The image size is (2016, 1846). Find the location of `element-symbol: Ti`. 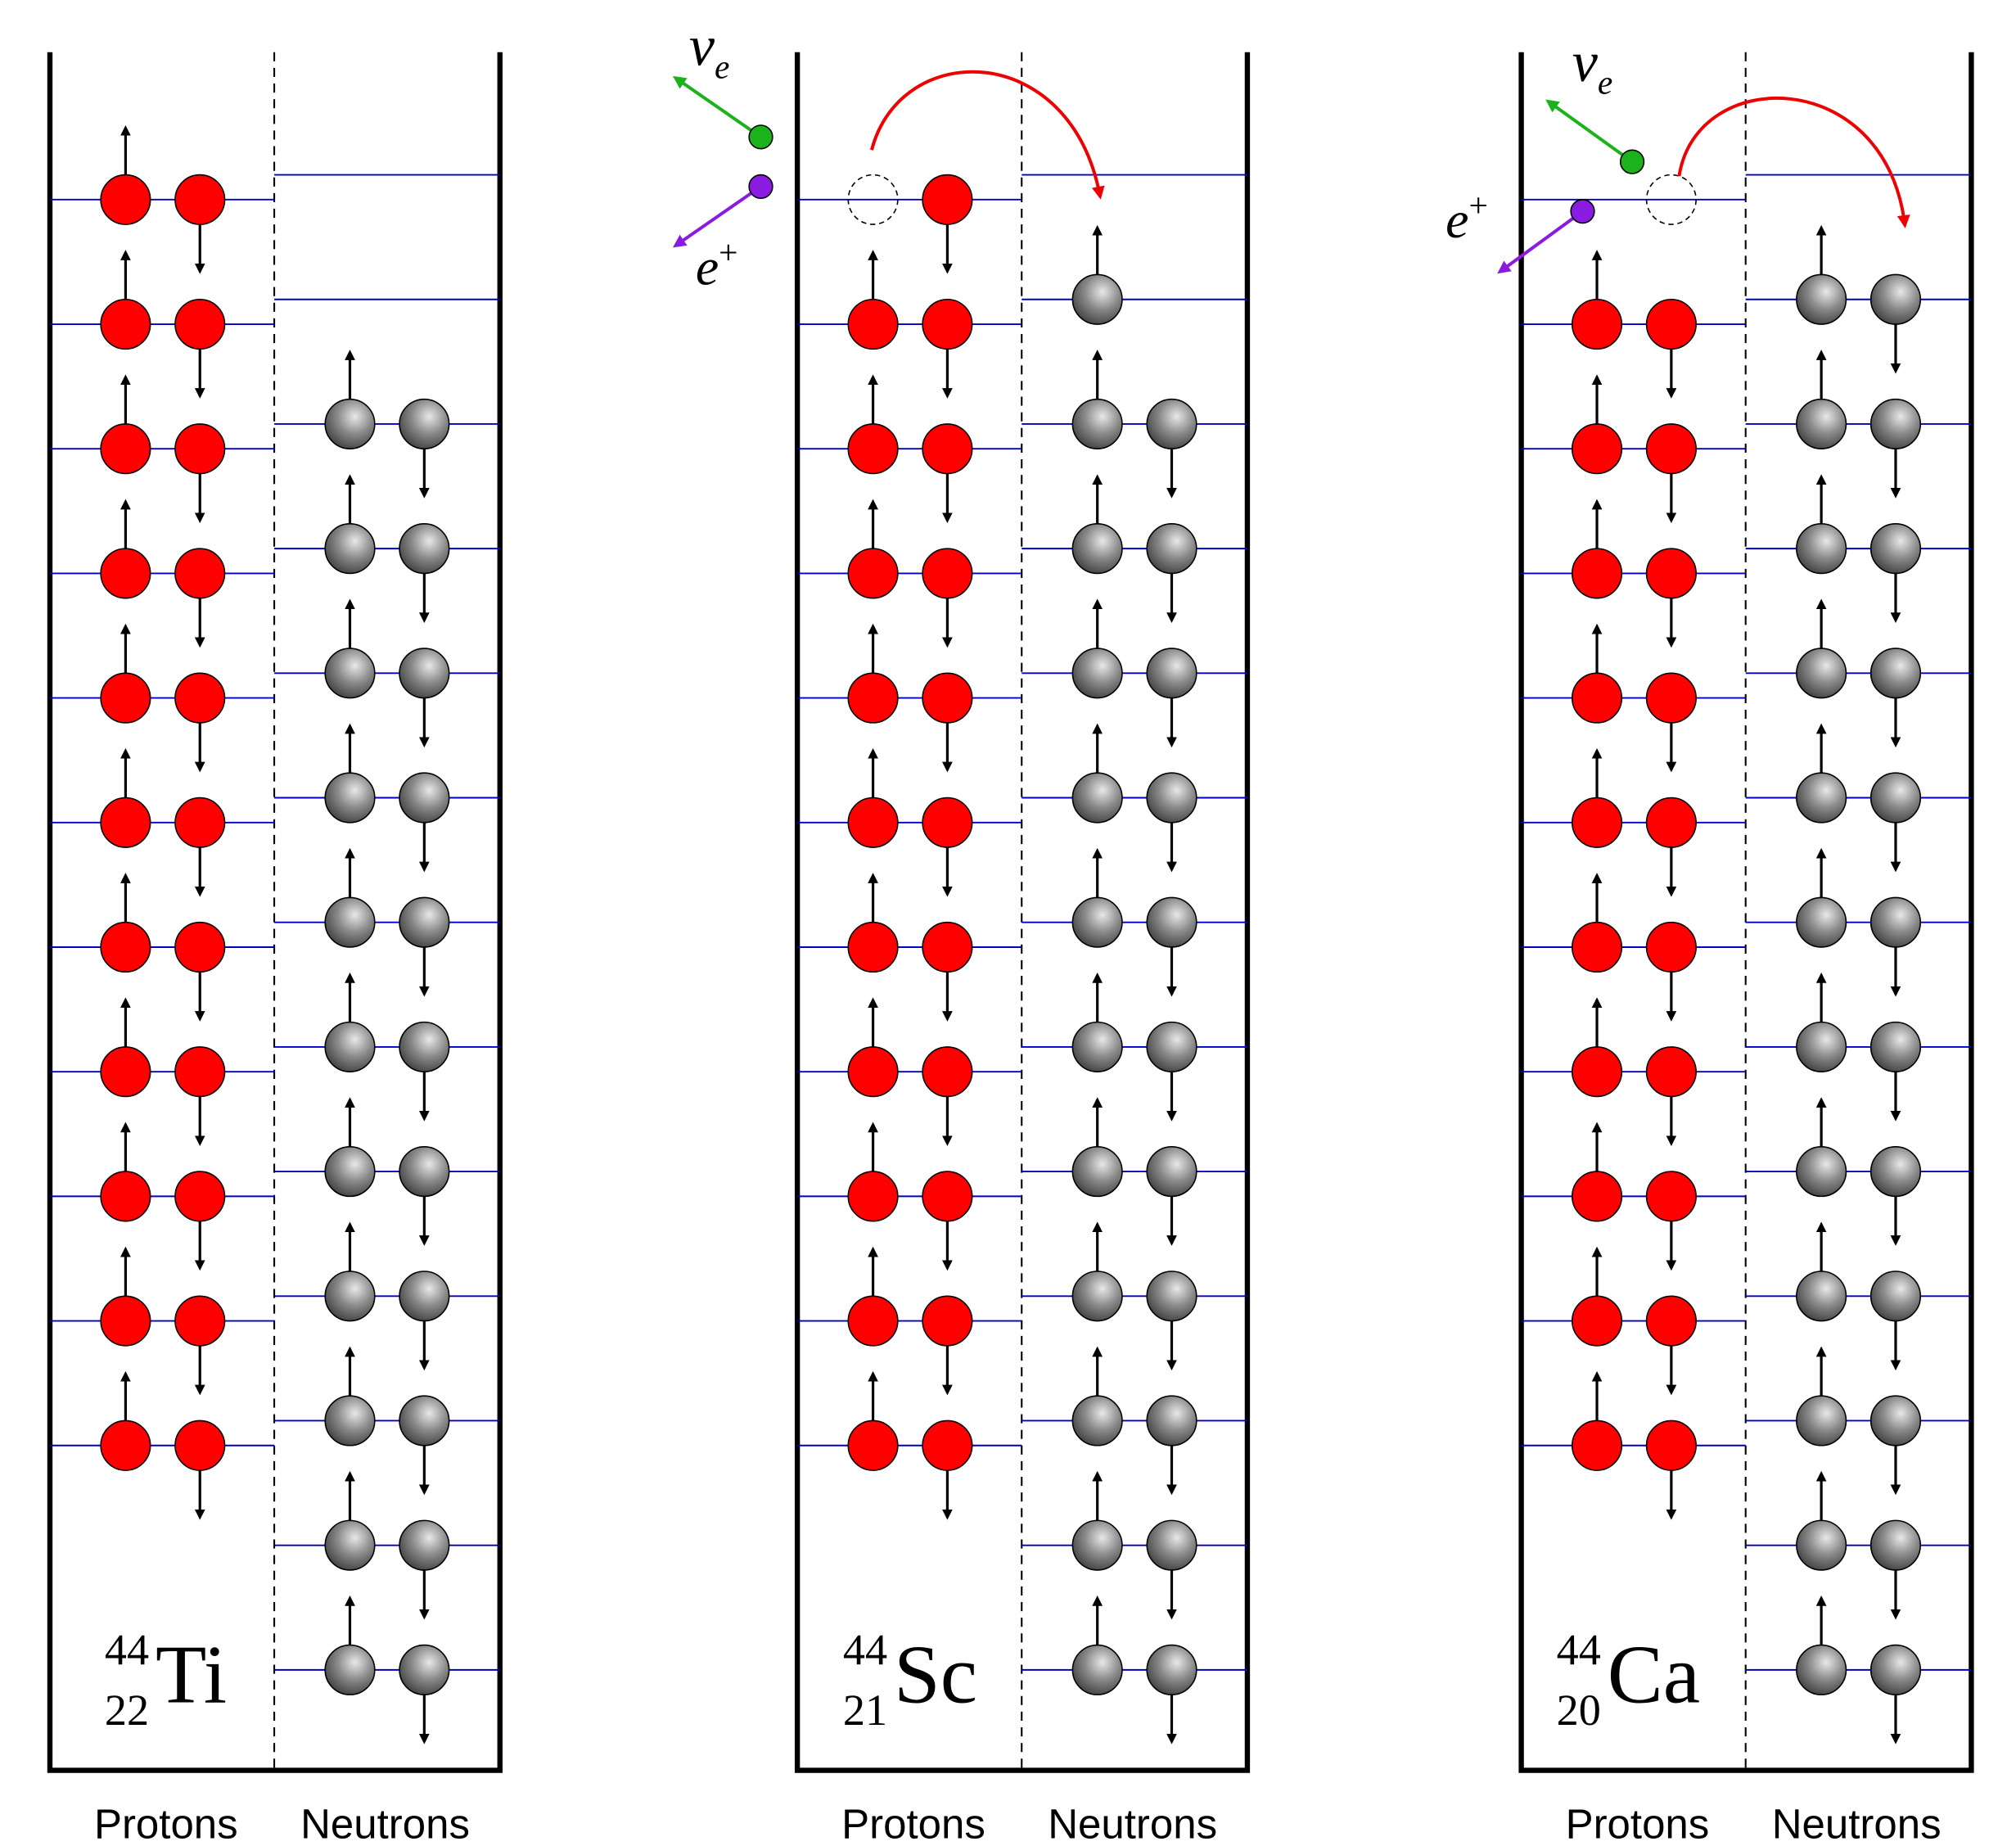

element-symbol: Ti is located at coordinates (191, 1675).